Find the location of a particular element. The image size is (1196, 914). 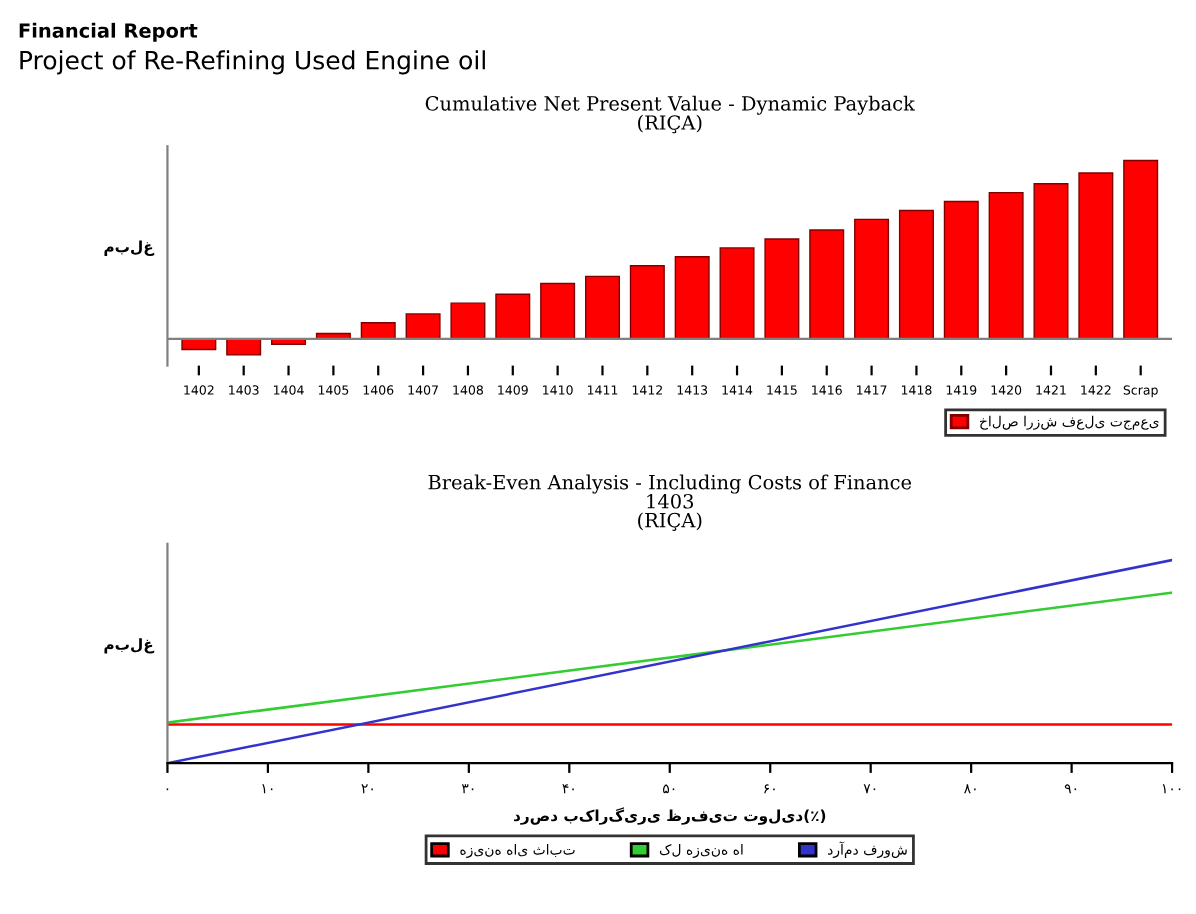

chart-title: Cumulative Net Present Value - Dynamic Payback (RIÇA) is located at coordinates (670, 114).